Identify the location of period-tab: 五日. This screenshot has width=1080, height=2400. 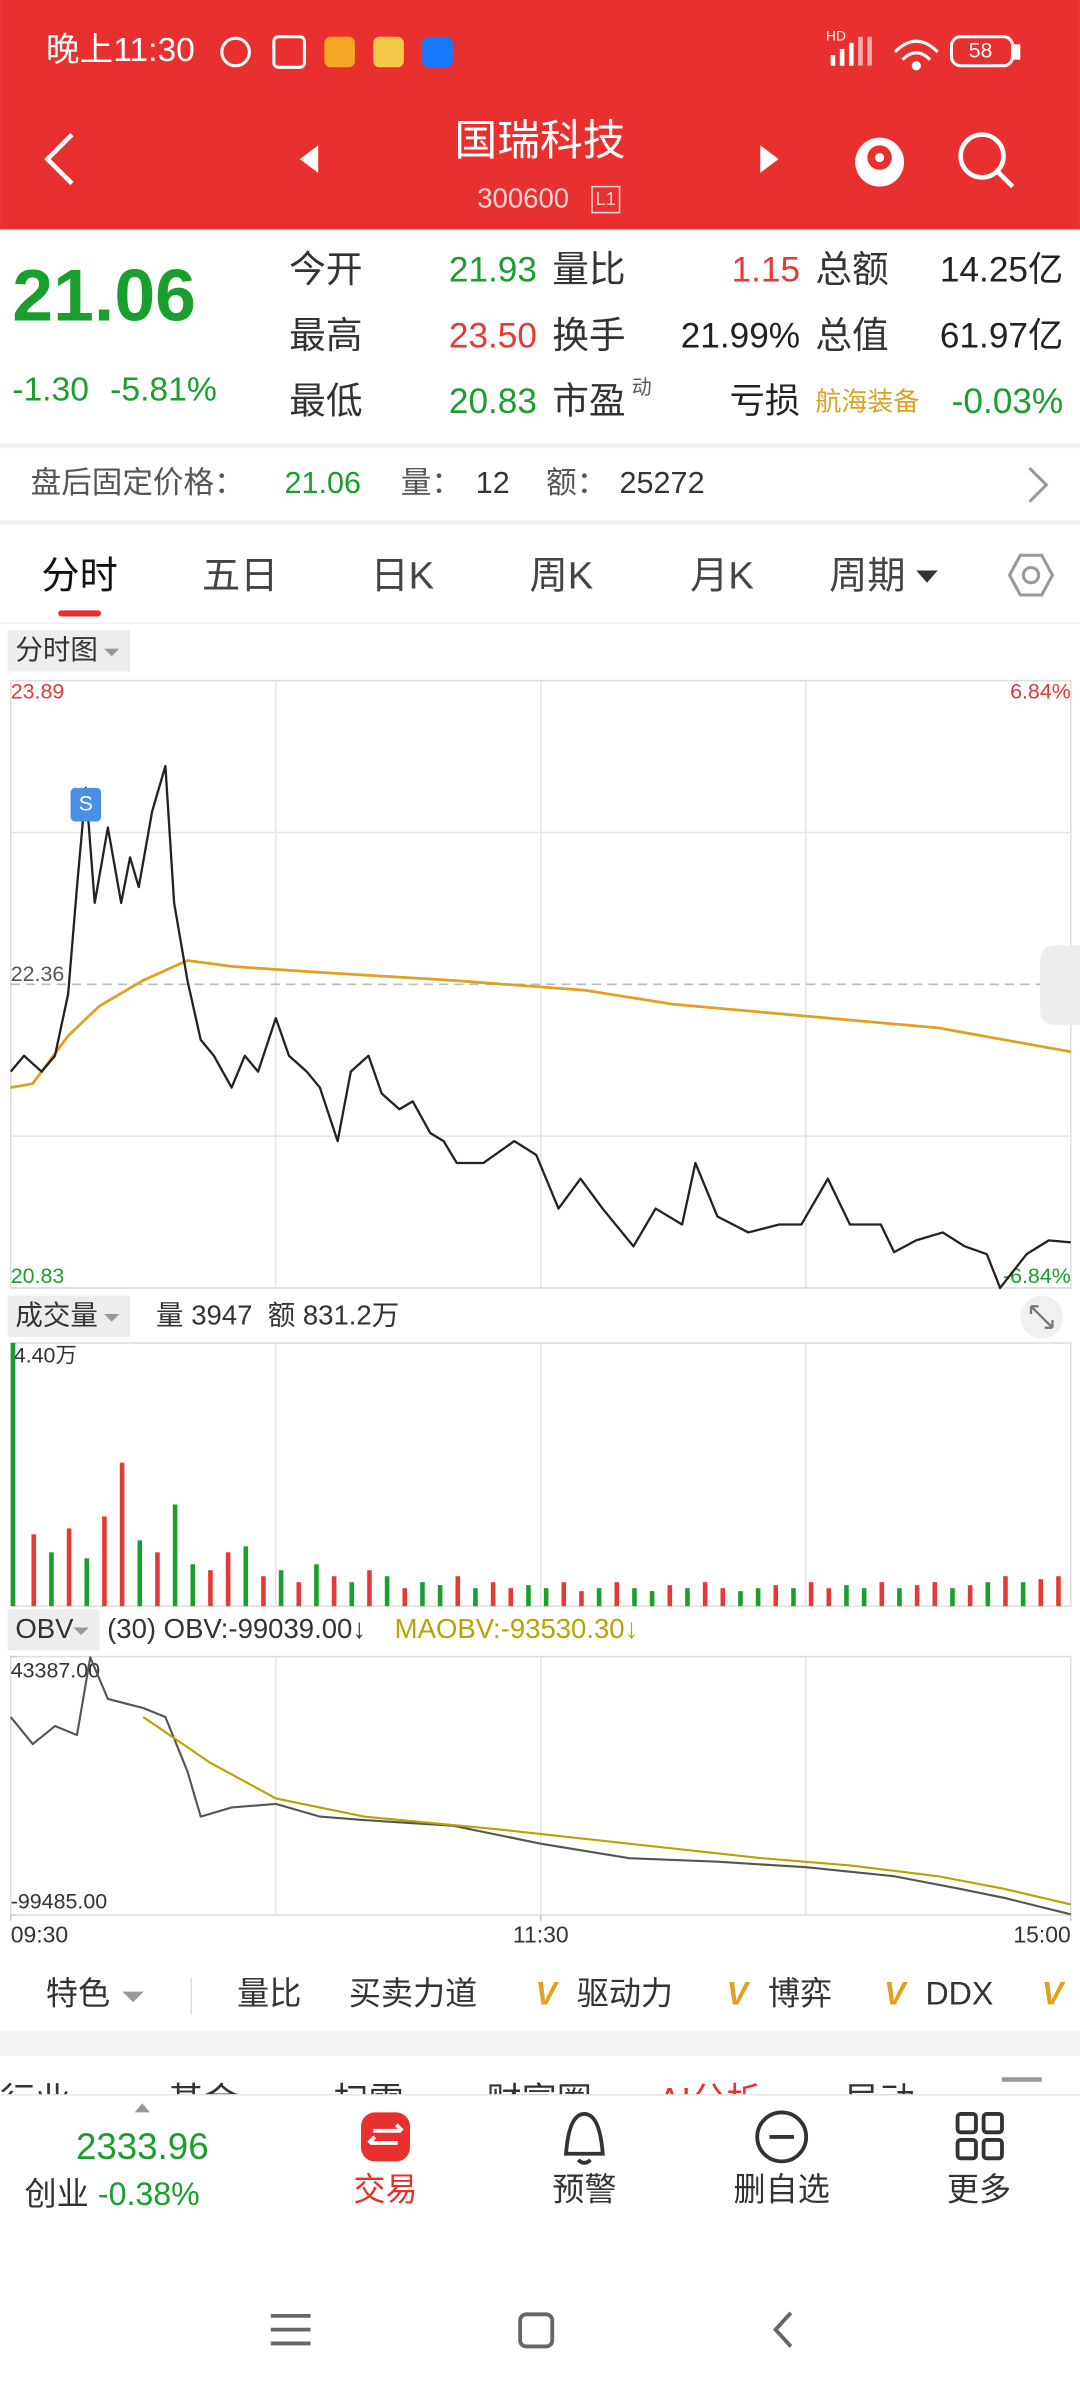
(240, 575).